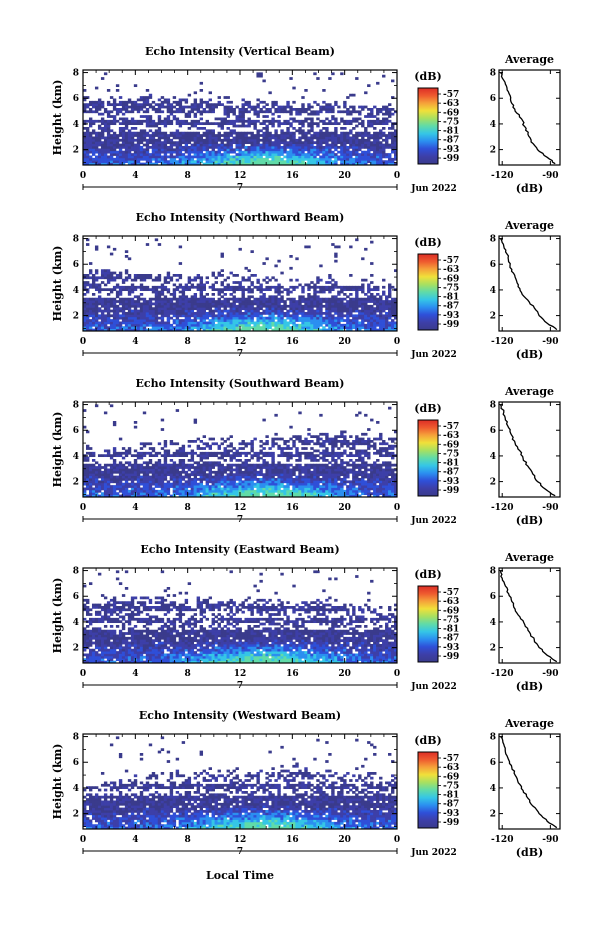  I want to click on profile-y-tick-label: 2, so click(493, 151).